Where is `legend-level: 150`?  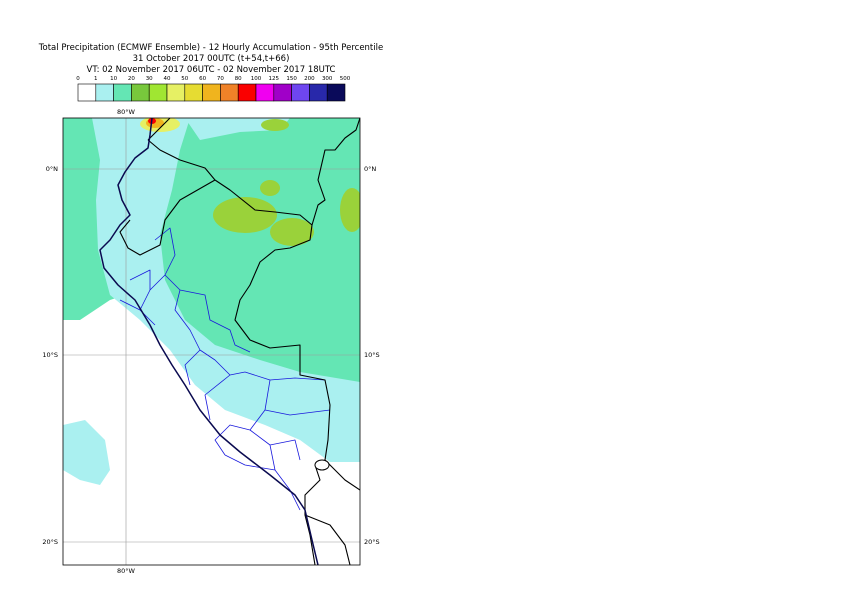 legend-level: 150 is located at coordinates (291, 79).